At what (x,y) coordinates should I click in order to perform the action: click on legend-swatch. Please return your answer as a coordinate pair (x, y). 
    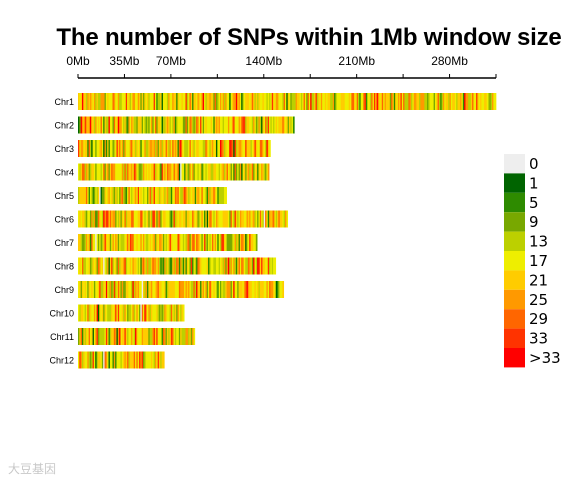
    Looking at the image, I should click on (514, 183).